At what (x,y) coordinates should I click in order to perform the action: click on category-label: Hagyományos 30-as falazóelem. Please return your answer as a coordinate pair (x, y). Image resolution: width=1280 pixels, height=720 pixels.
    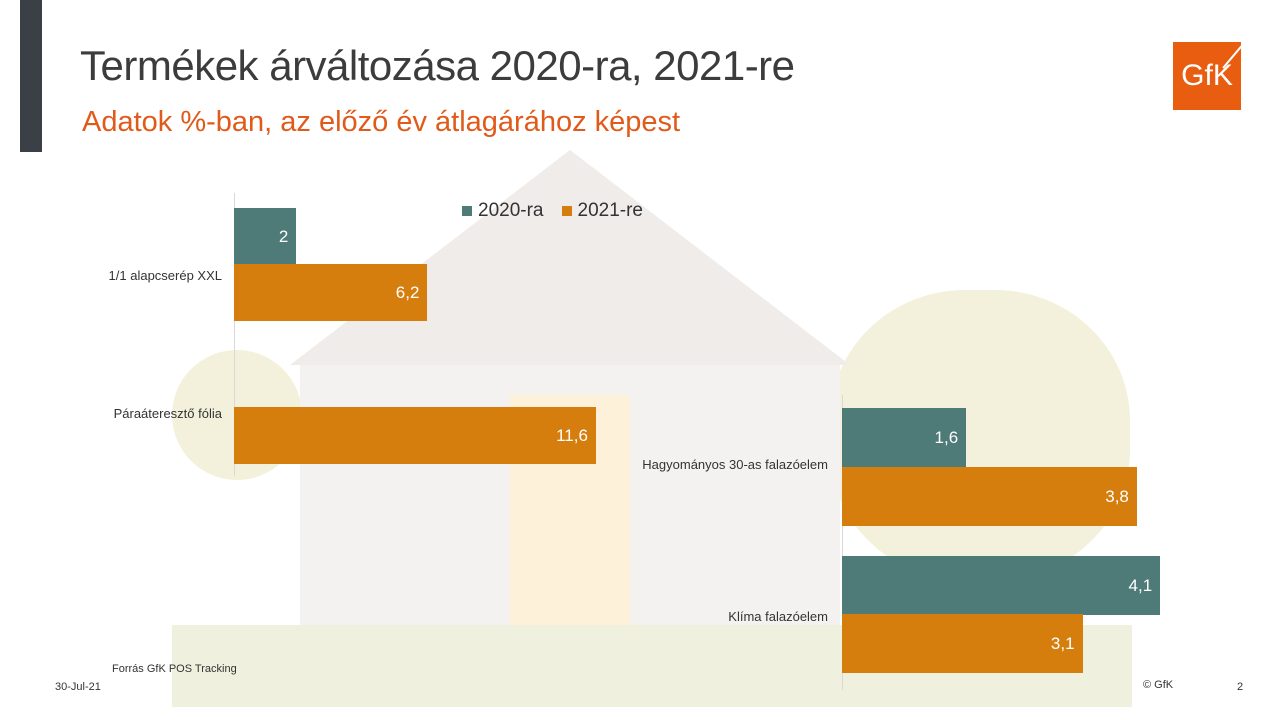
    Looking at the image, I should click on (735, 464).